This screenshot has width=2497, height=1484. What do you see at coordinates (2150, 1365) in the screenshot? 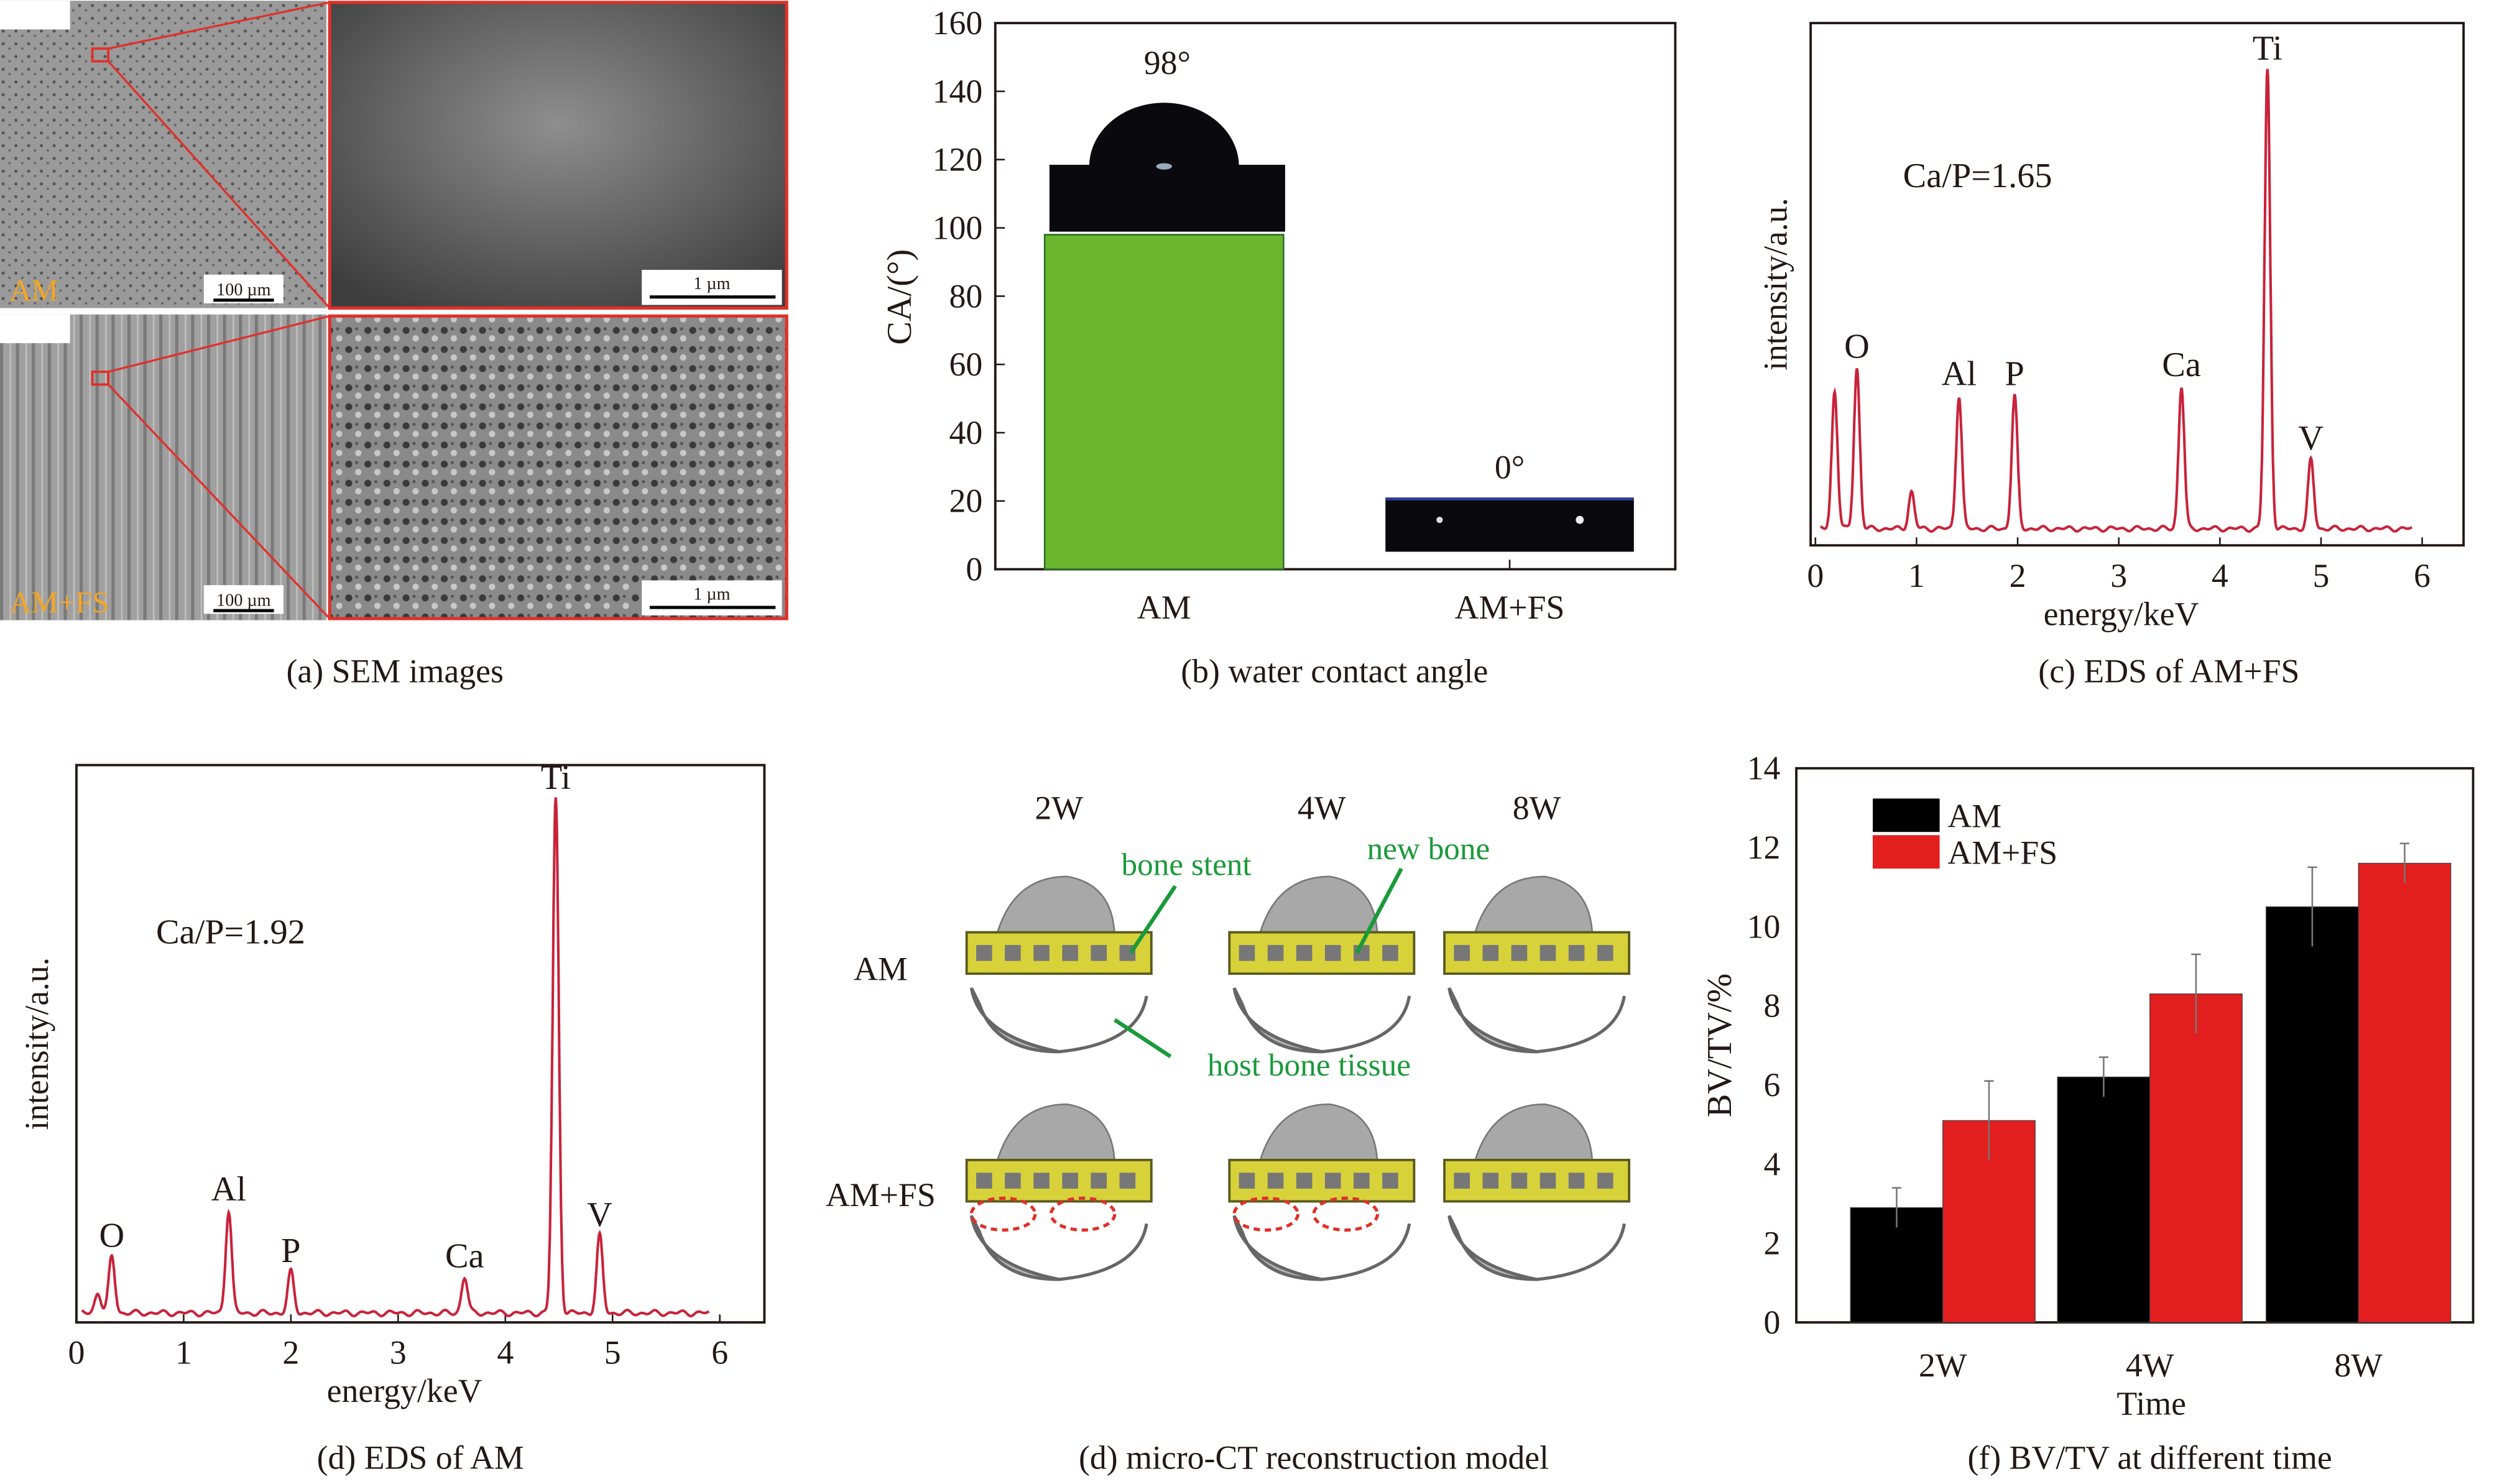
I see `x-tick-label: 4W` at bounding box center [2150, 1365].